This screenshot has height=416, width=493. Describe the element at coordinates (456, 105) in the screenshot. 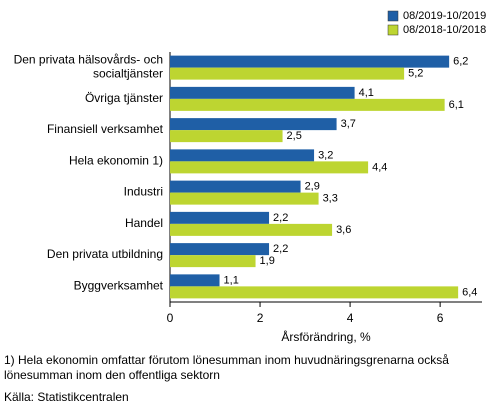

I see `data-label: 6,1` at that location.